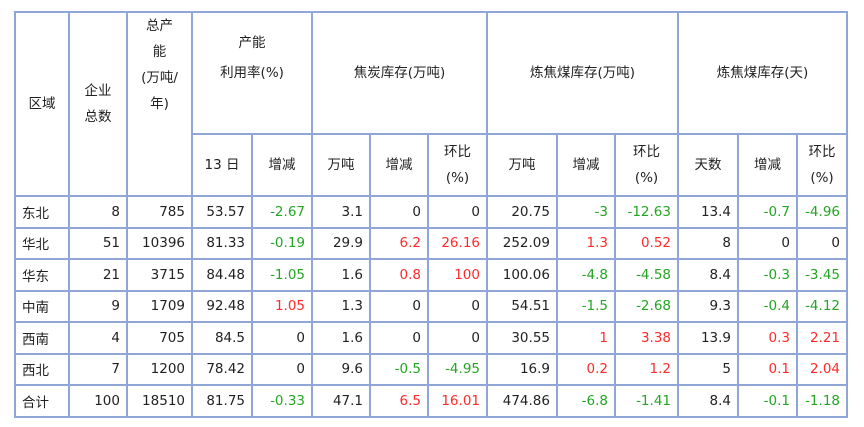  Describe the element at coordinates (522, 243) in the screenshot. I see `value-cell: 252.09` at that location.